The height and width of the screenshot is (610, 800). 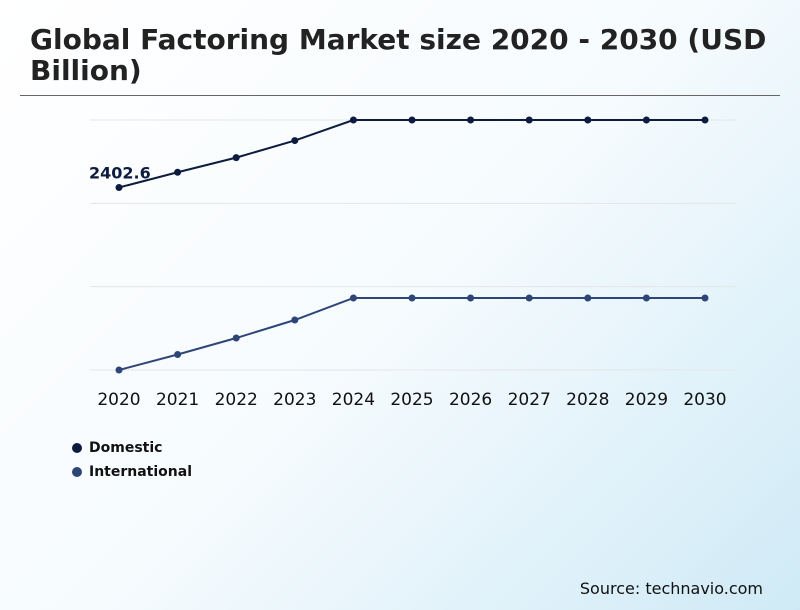 I want to click on series-line-domestic, so click(x=411, y=154).